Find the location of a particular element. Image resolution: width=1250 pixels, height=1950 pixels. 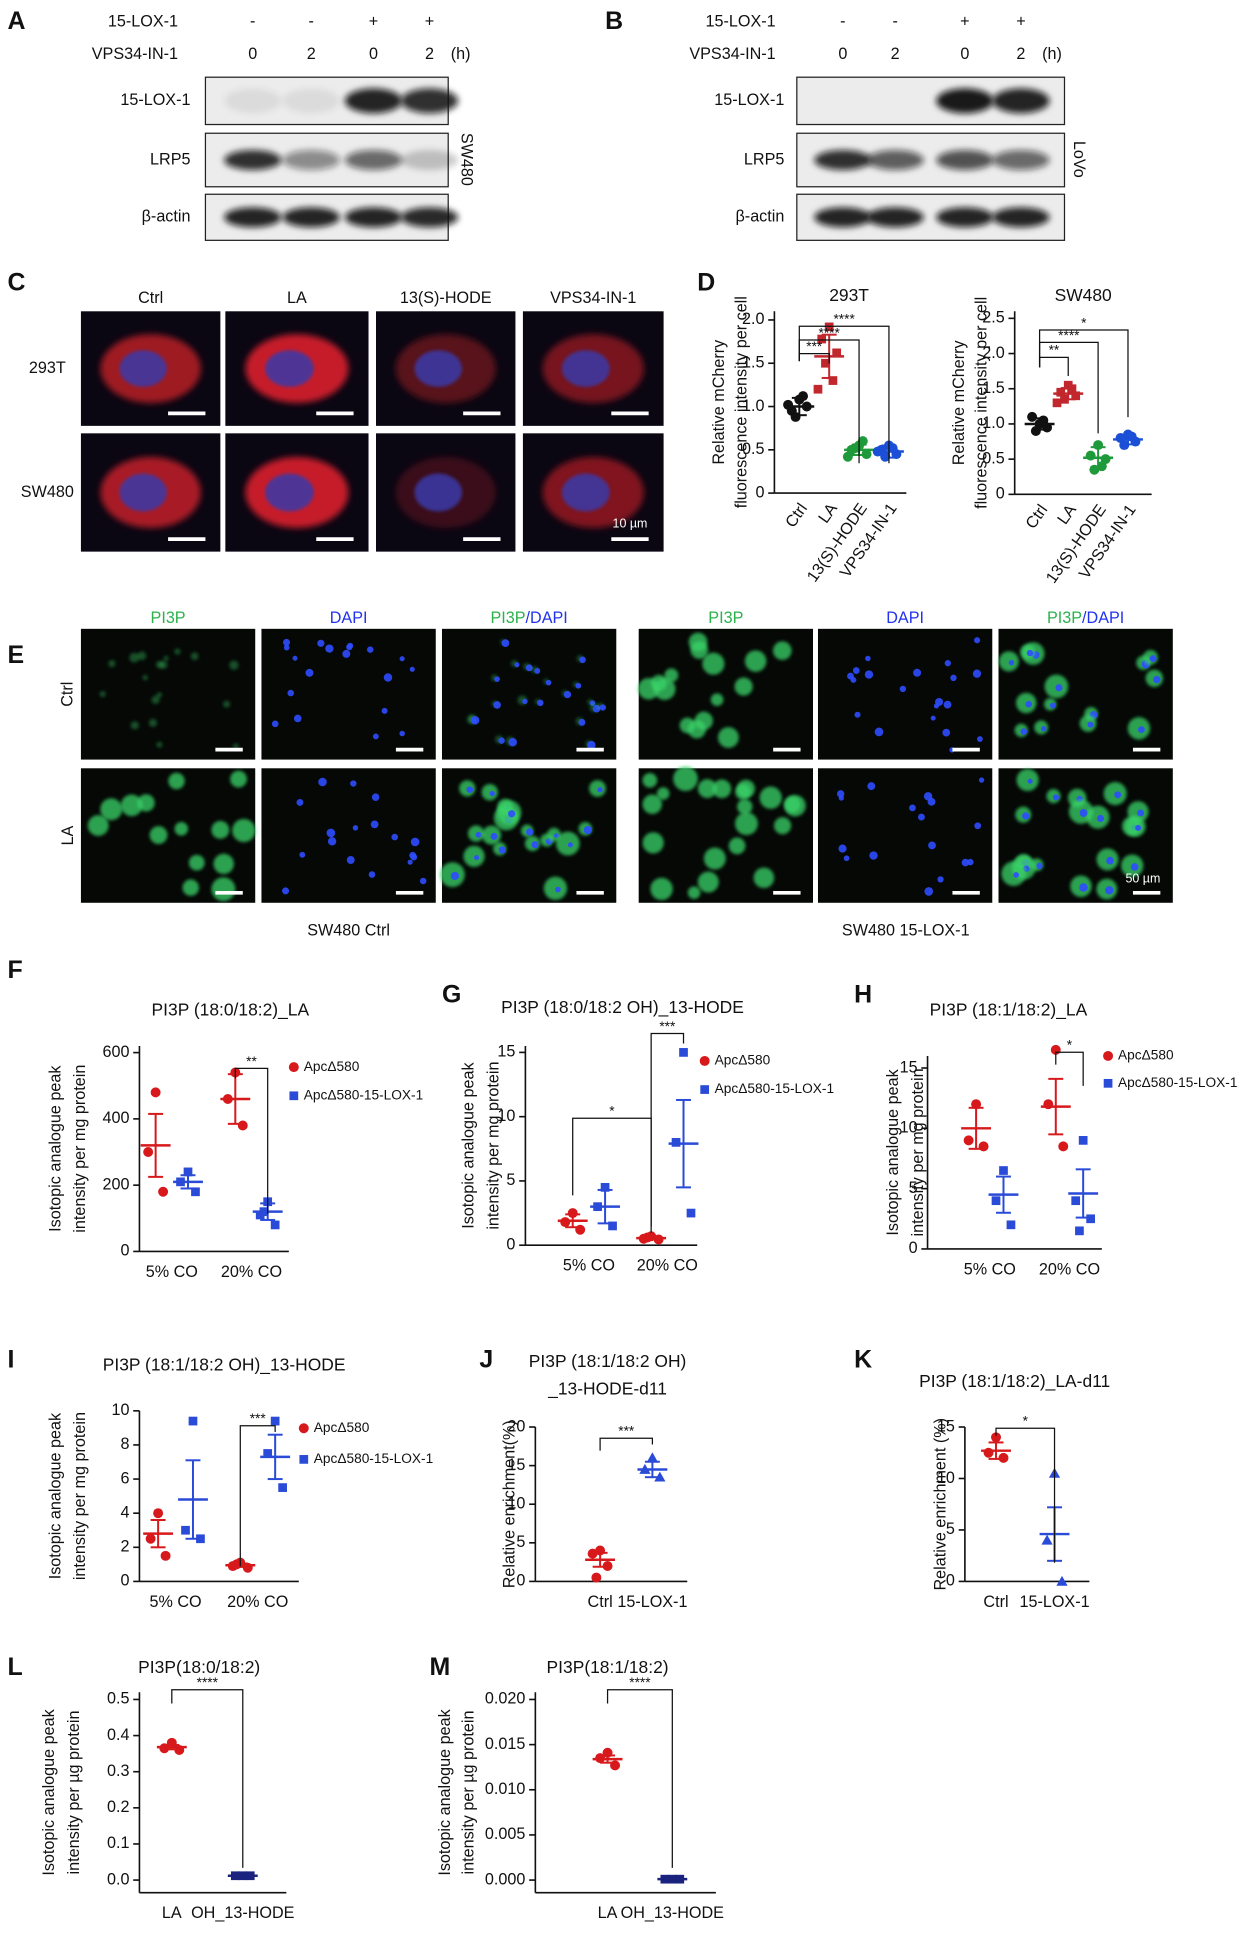

y-tick-label: 0.5 is located at coordinates (753, 449).